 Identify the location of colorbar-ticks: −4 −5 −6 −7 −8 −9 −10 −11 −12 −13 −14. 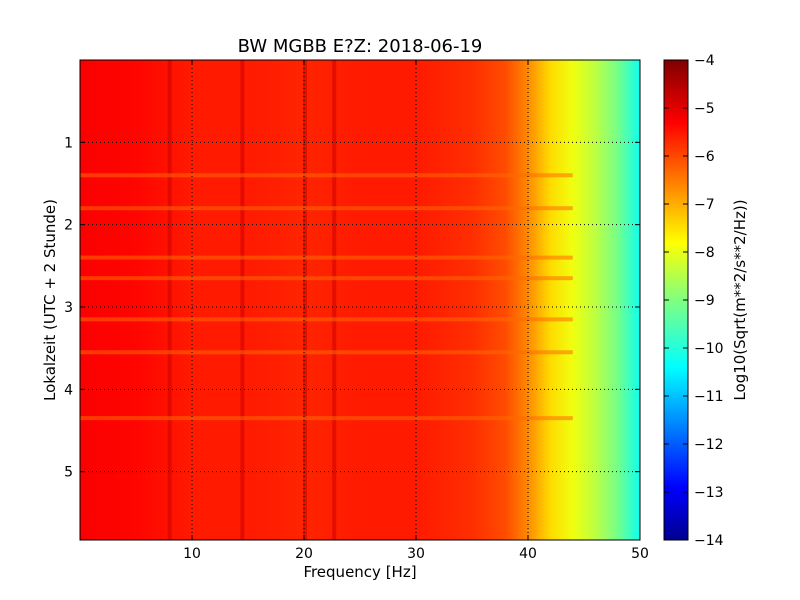
(694, 301).